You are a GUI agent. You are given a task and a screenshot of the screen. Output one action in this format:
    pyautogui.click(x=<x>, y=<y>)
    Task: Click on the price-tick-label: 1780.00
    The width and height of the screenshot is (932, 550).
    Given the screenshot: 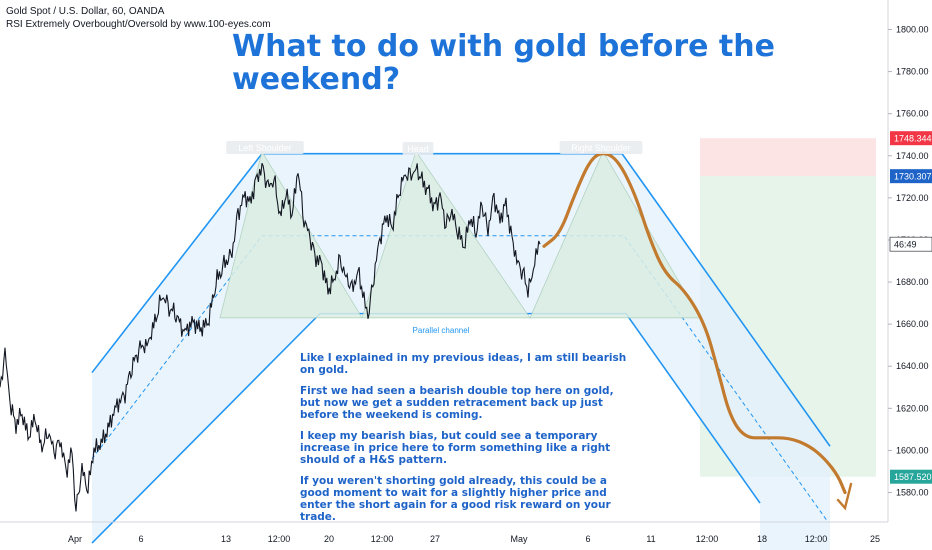 What is the action you would take?
    pyautogui.click(x=912, y=72)
    